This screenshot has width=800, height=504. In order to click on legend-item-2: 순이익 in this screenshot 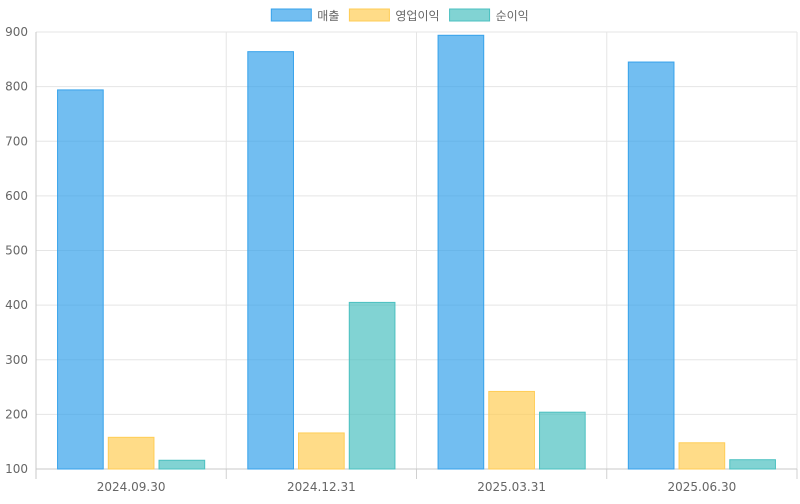, I will do `click(489, 15)`.